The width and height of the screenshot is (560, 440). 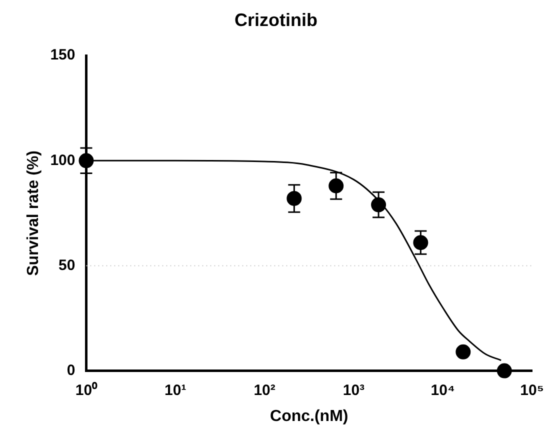 I want to click on y-tick-label: 150, so click(x=63, y=55).